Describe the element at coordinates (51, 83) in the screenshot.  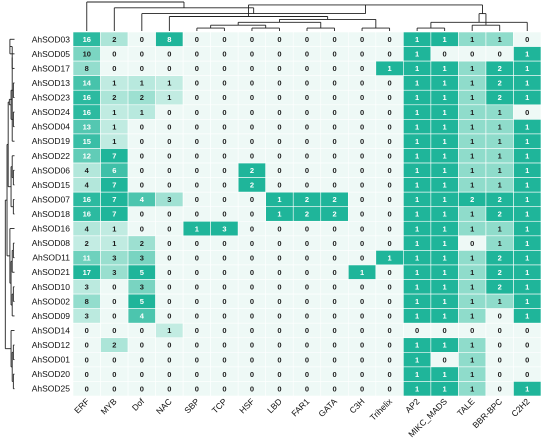
I see `row-label: AhSOD13` at that location.